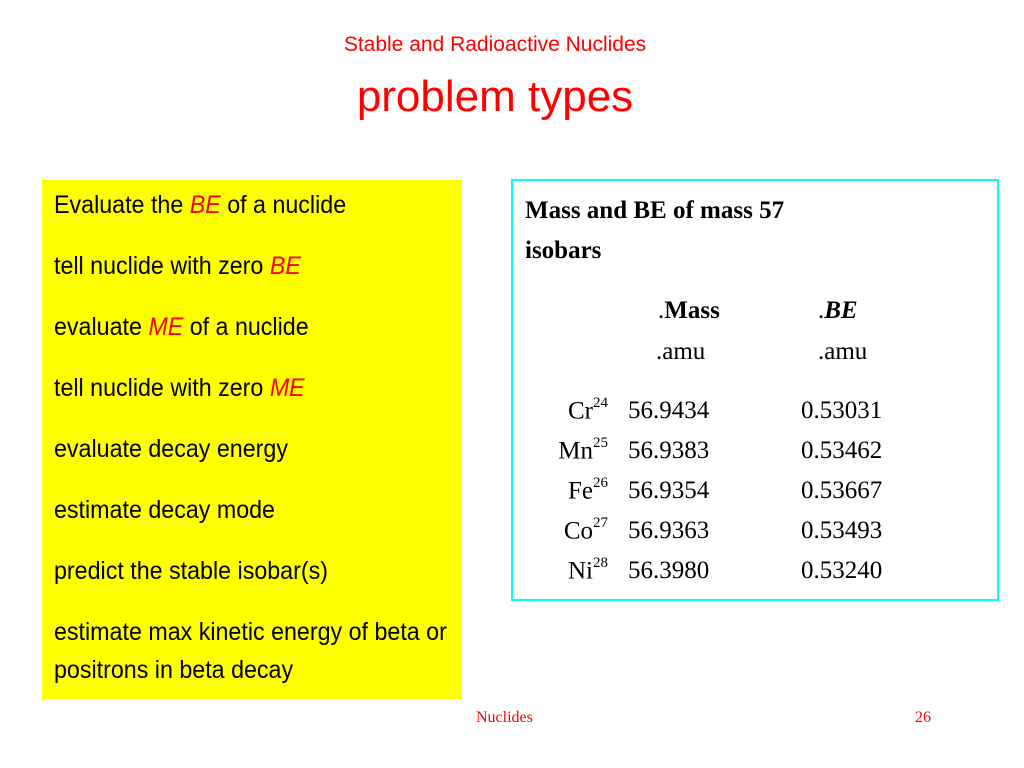 The image size is (1024, 768). Describe the element at coordinates (495, 96) in the screenshot. I see `slide-title: problem types` at that location.